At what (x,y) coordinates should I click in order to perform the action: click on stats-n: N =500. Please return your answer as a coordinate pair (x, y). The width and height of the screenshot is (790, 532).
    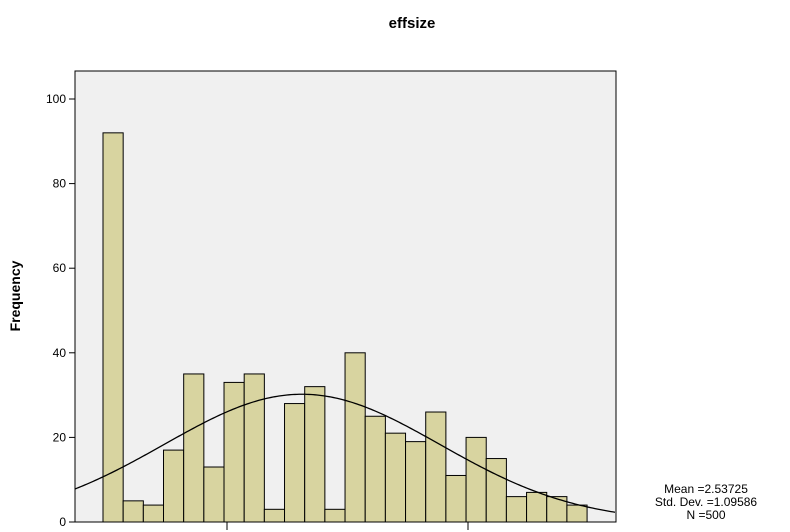
    Looking at the image, I should click on (705, 515).